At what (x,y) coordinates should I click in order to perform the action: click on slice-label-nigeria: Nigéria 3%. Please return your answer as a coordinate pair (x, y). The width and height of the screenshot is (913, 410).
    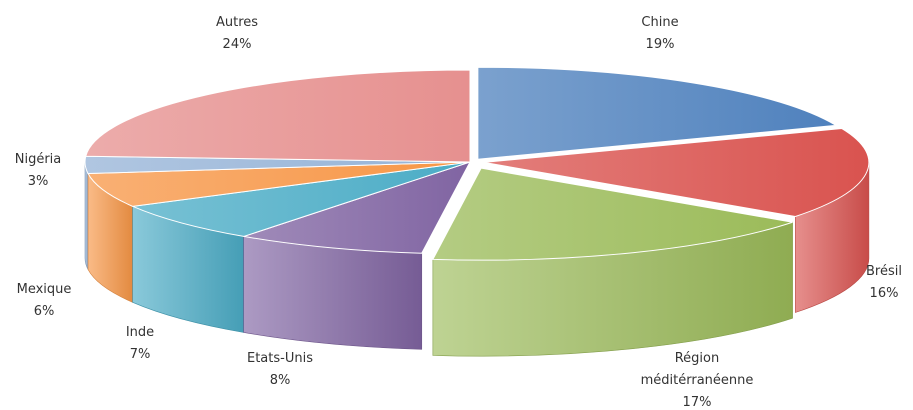
    Looking at the image, I should click on (38, 170).